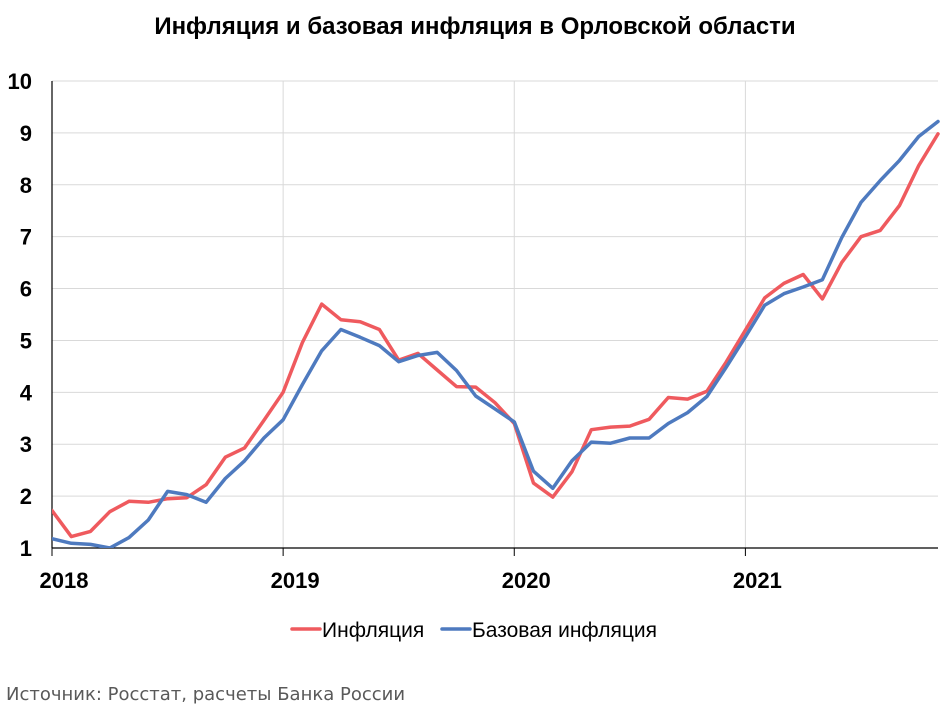 This screenshot has width=950, height=712. What do you see at coordinates (20, 315) in the screenshot?
I see `y-tick-labels: 1 2 3 4 5 6 7 8 9 10` at bounding box center [20, 315].